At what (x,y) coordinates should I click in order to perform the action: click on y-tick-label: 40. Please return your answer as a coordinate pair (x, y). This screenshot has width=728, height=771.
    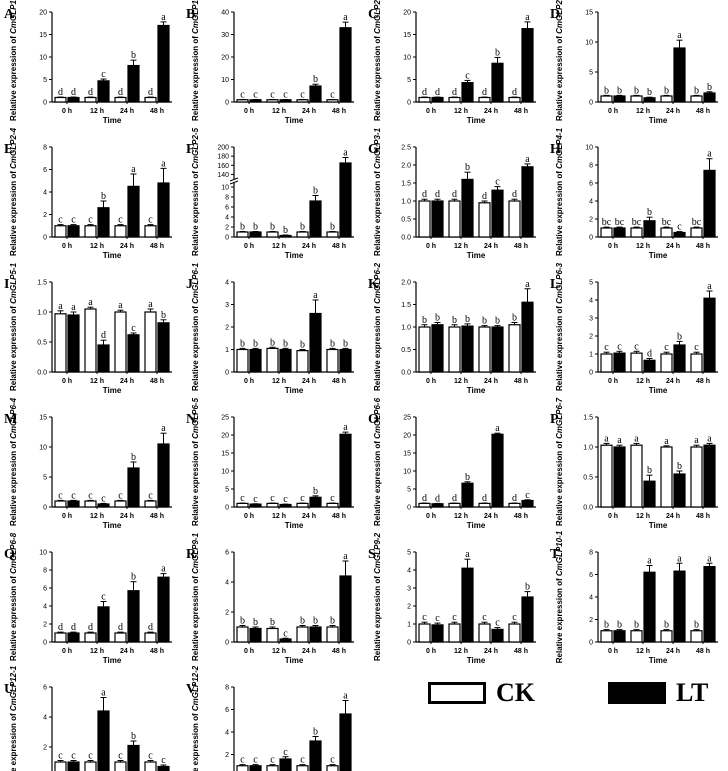
    Looking at the image, I should click on (225, 13).